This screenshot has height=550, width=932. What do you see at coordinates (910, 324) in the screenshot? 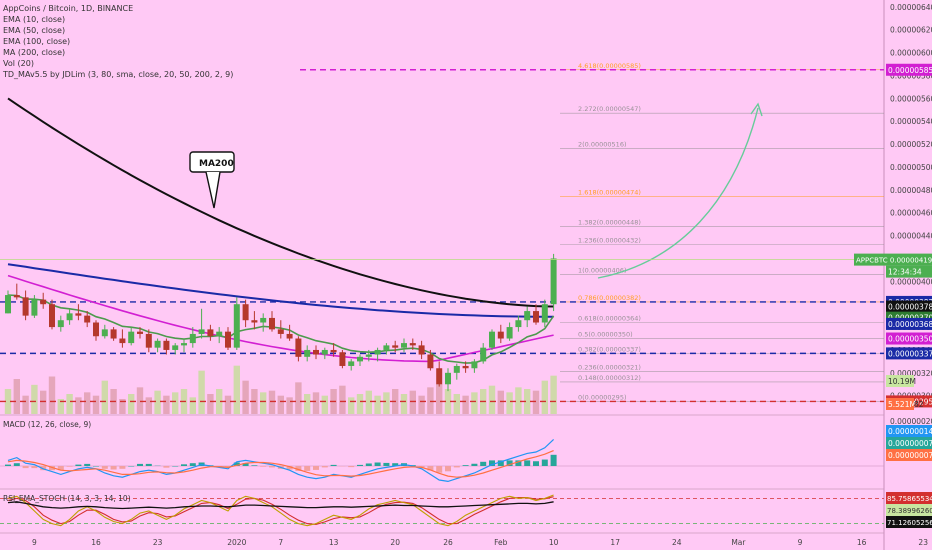
I see `ma-price-label: 0.00000368` at bounding box center [910, 324].